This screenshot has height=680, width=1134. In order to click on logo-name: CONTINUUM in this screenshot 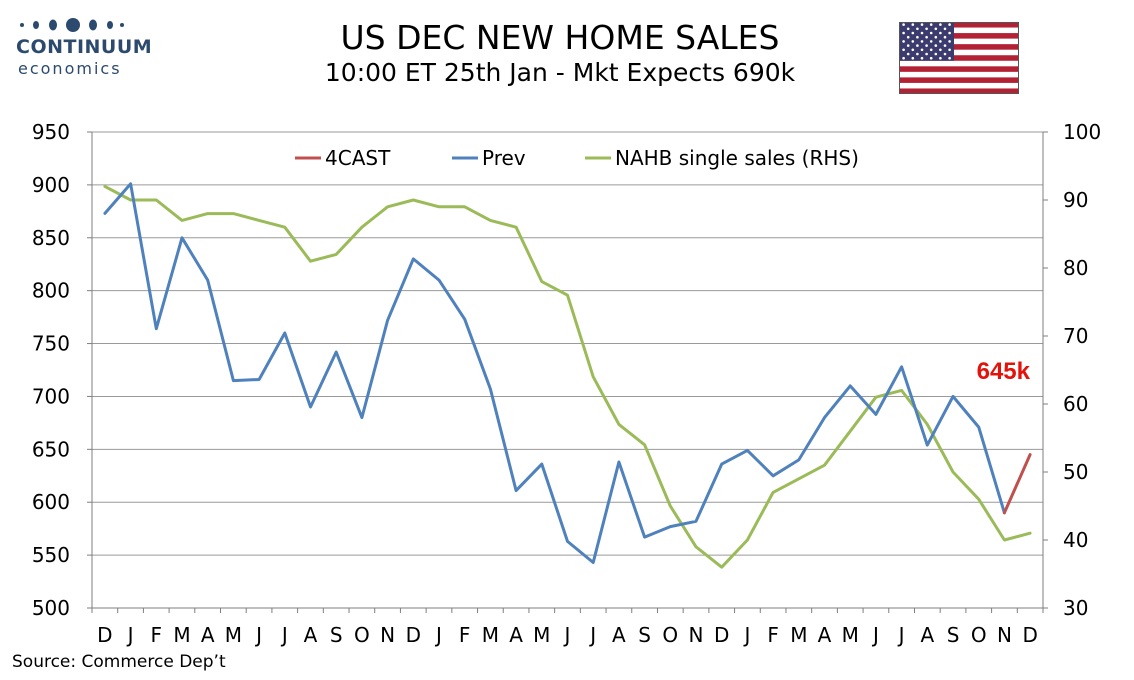, I will do `click(84, 47)`.